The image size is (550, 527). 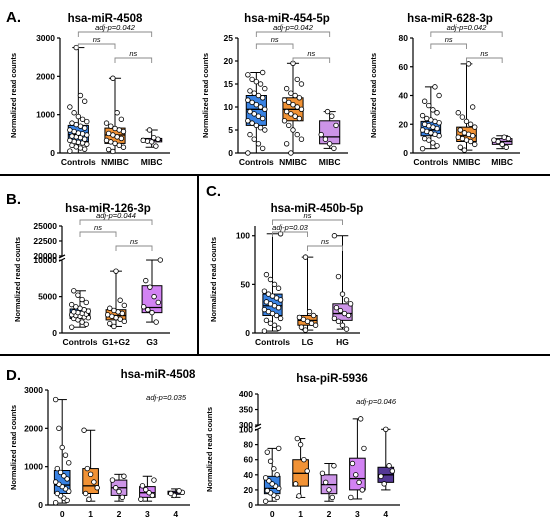 I want to click on chart-title: hsa-miR-126-3p, so click(x=108, y=209).